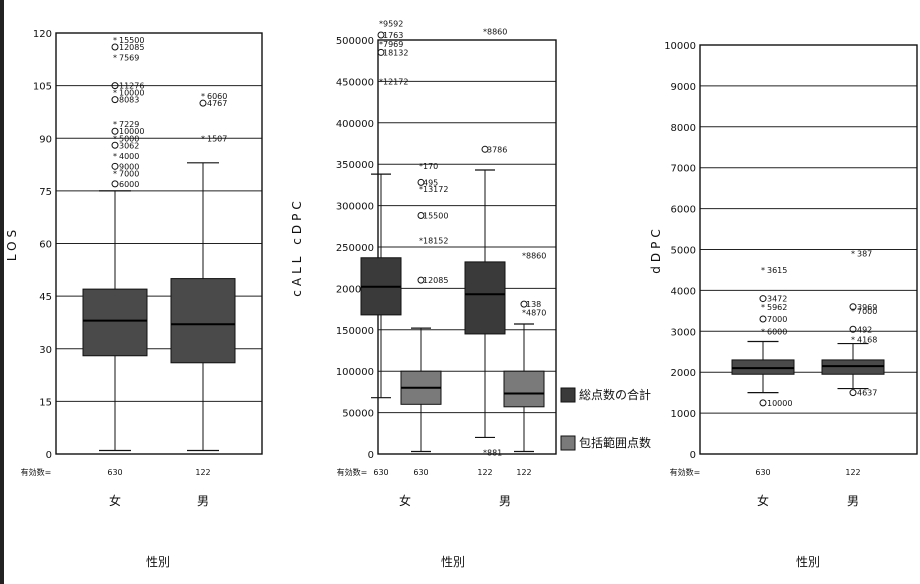  I want to click on y-tick-label: 90, so click(45, 139).